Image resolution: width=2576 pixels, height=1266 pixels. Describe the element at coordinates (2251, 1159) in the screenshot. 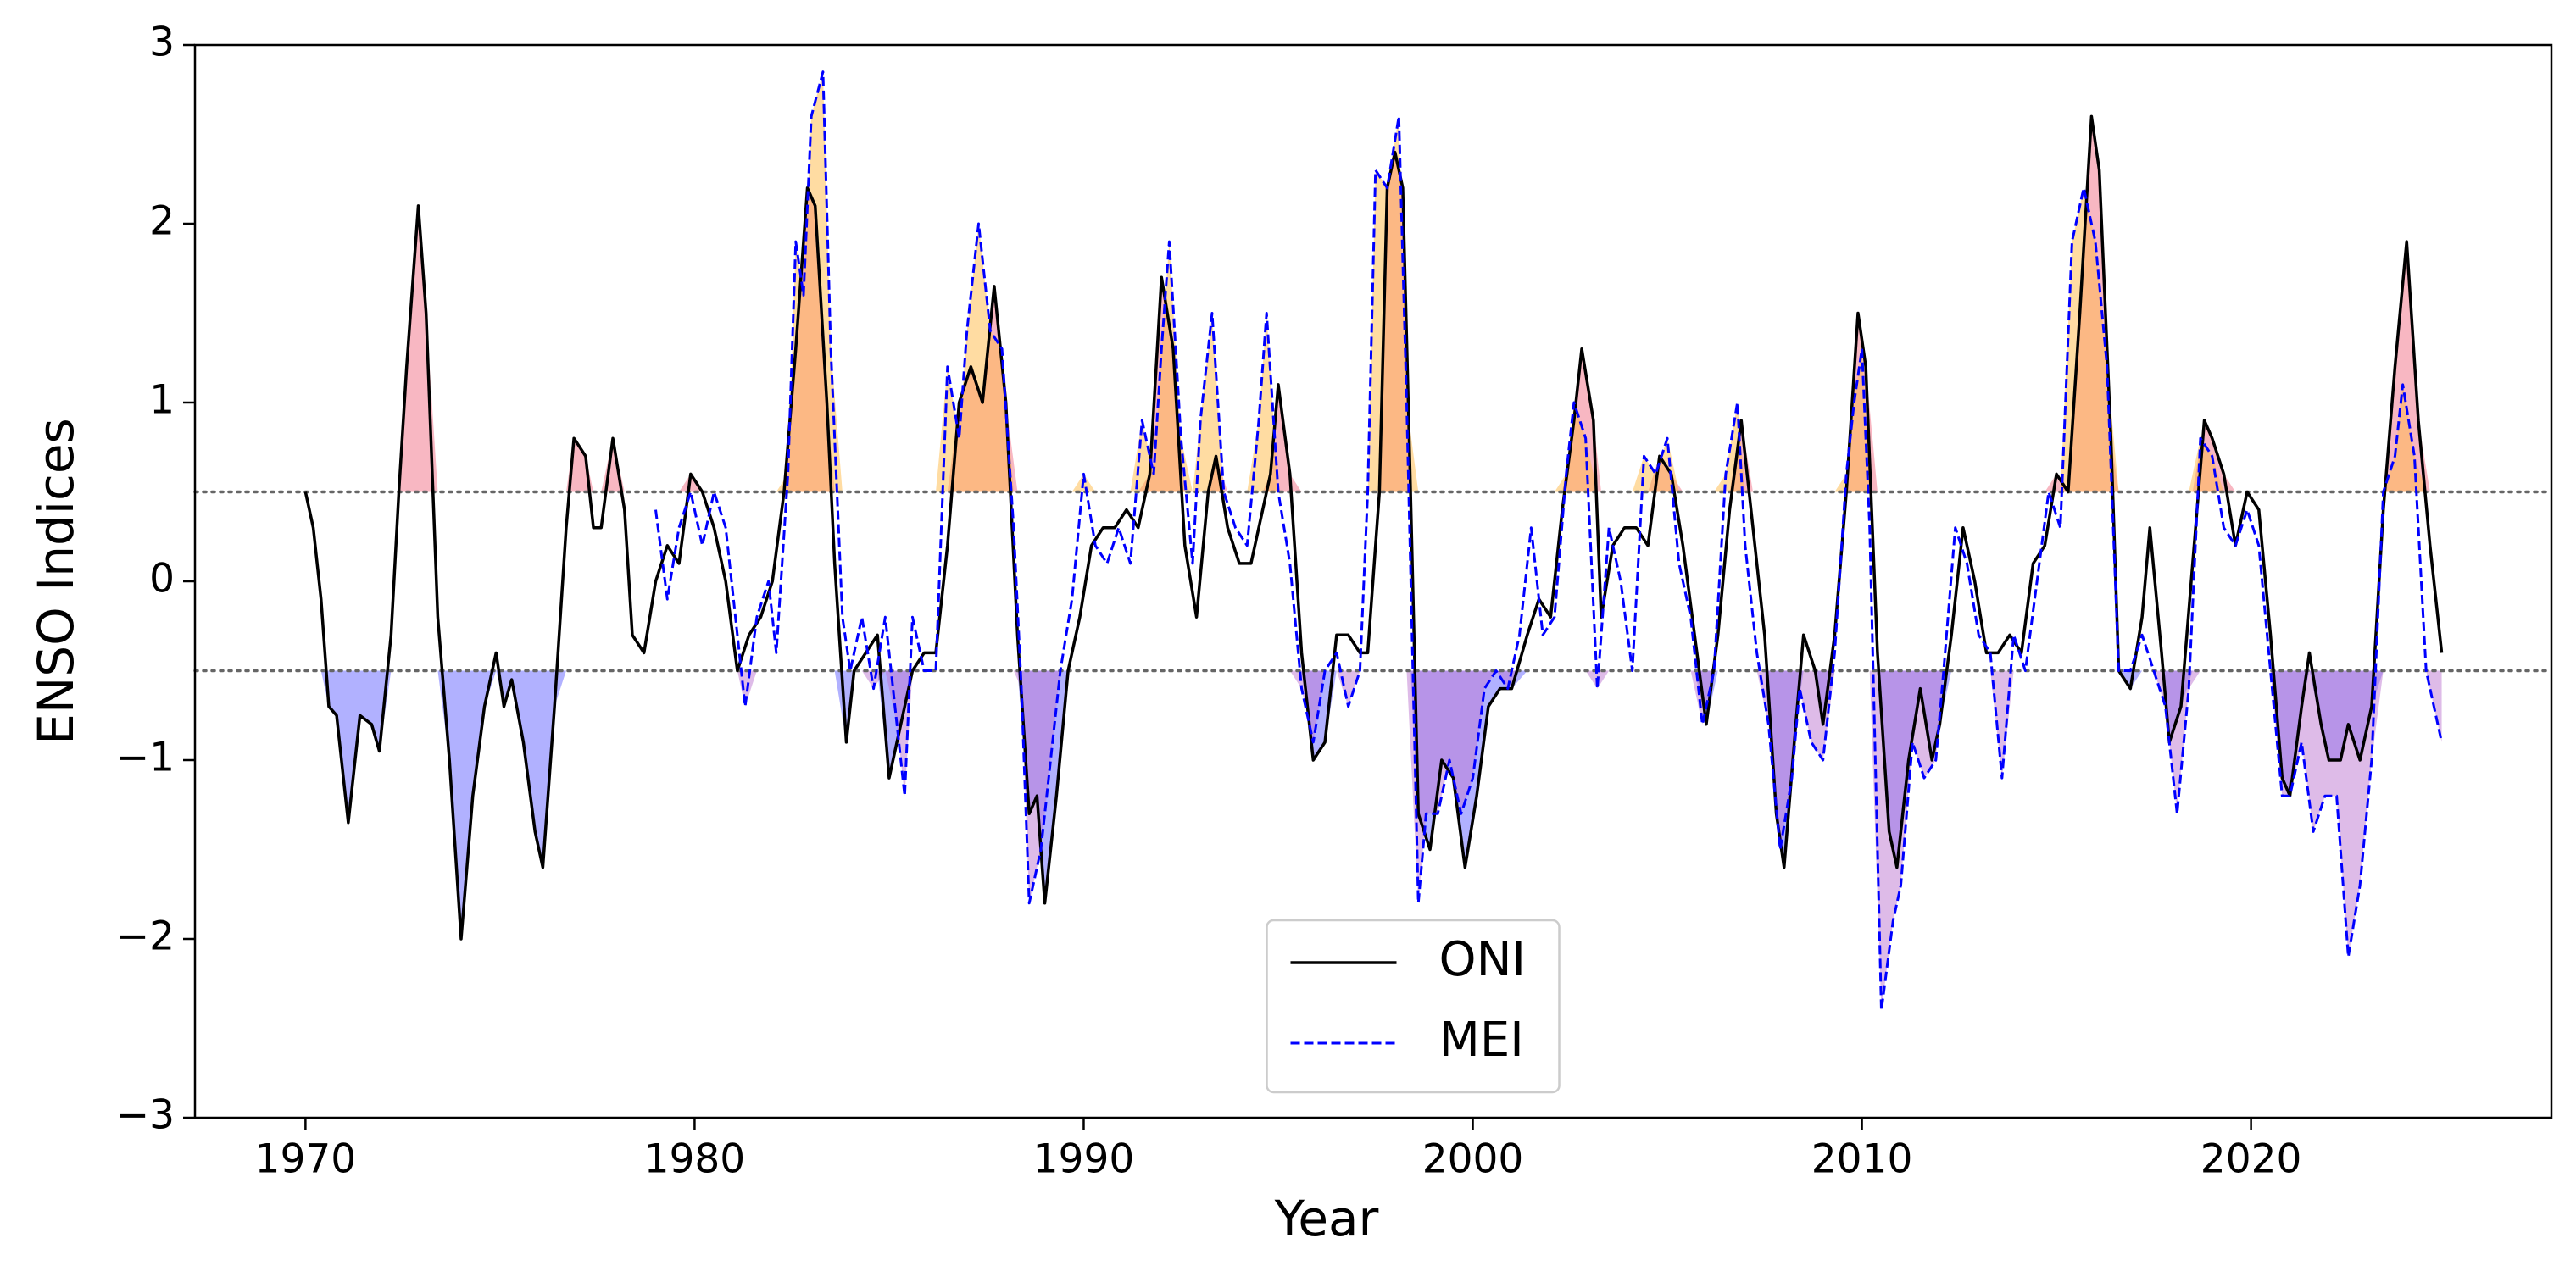

I see `x-tick-label: 2020` at that location.